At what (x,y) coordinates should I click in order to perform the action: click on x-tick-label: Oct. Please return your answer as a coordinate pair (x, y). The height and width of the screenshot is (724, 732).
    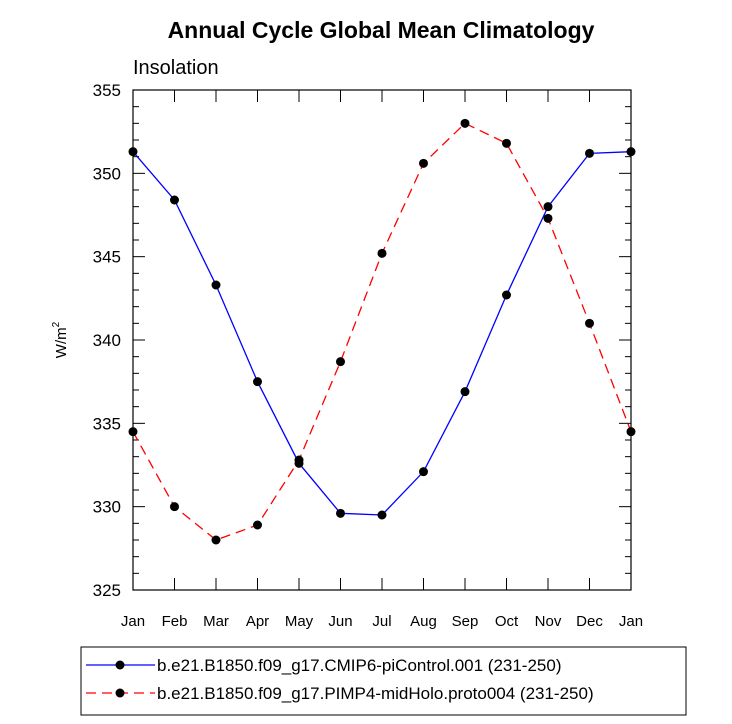
    Looking at the image, I should click on (507, 621).